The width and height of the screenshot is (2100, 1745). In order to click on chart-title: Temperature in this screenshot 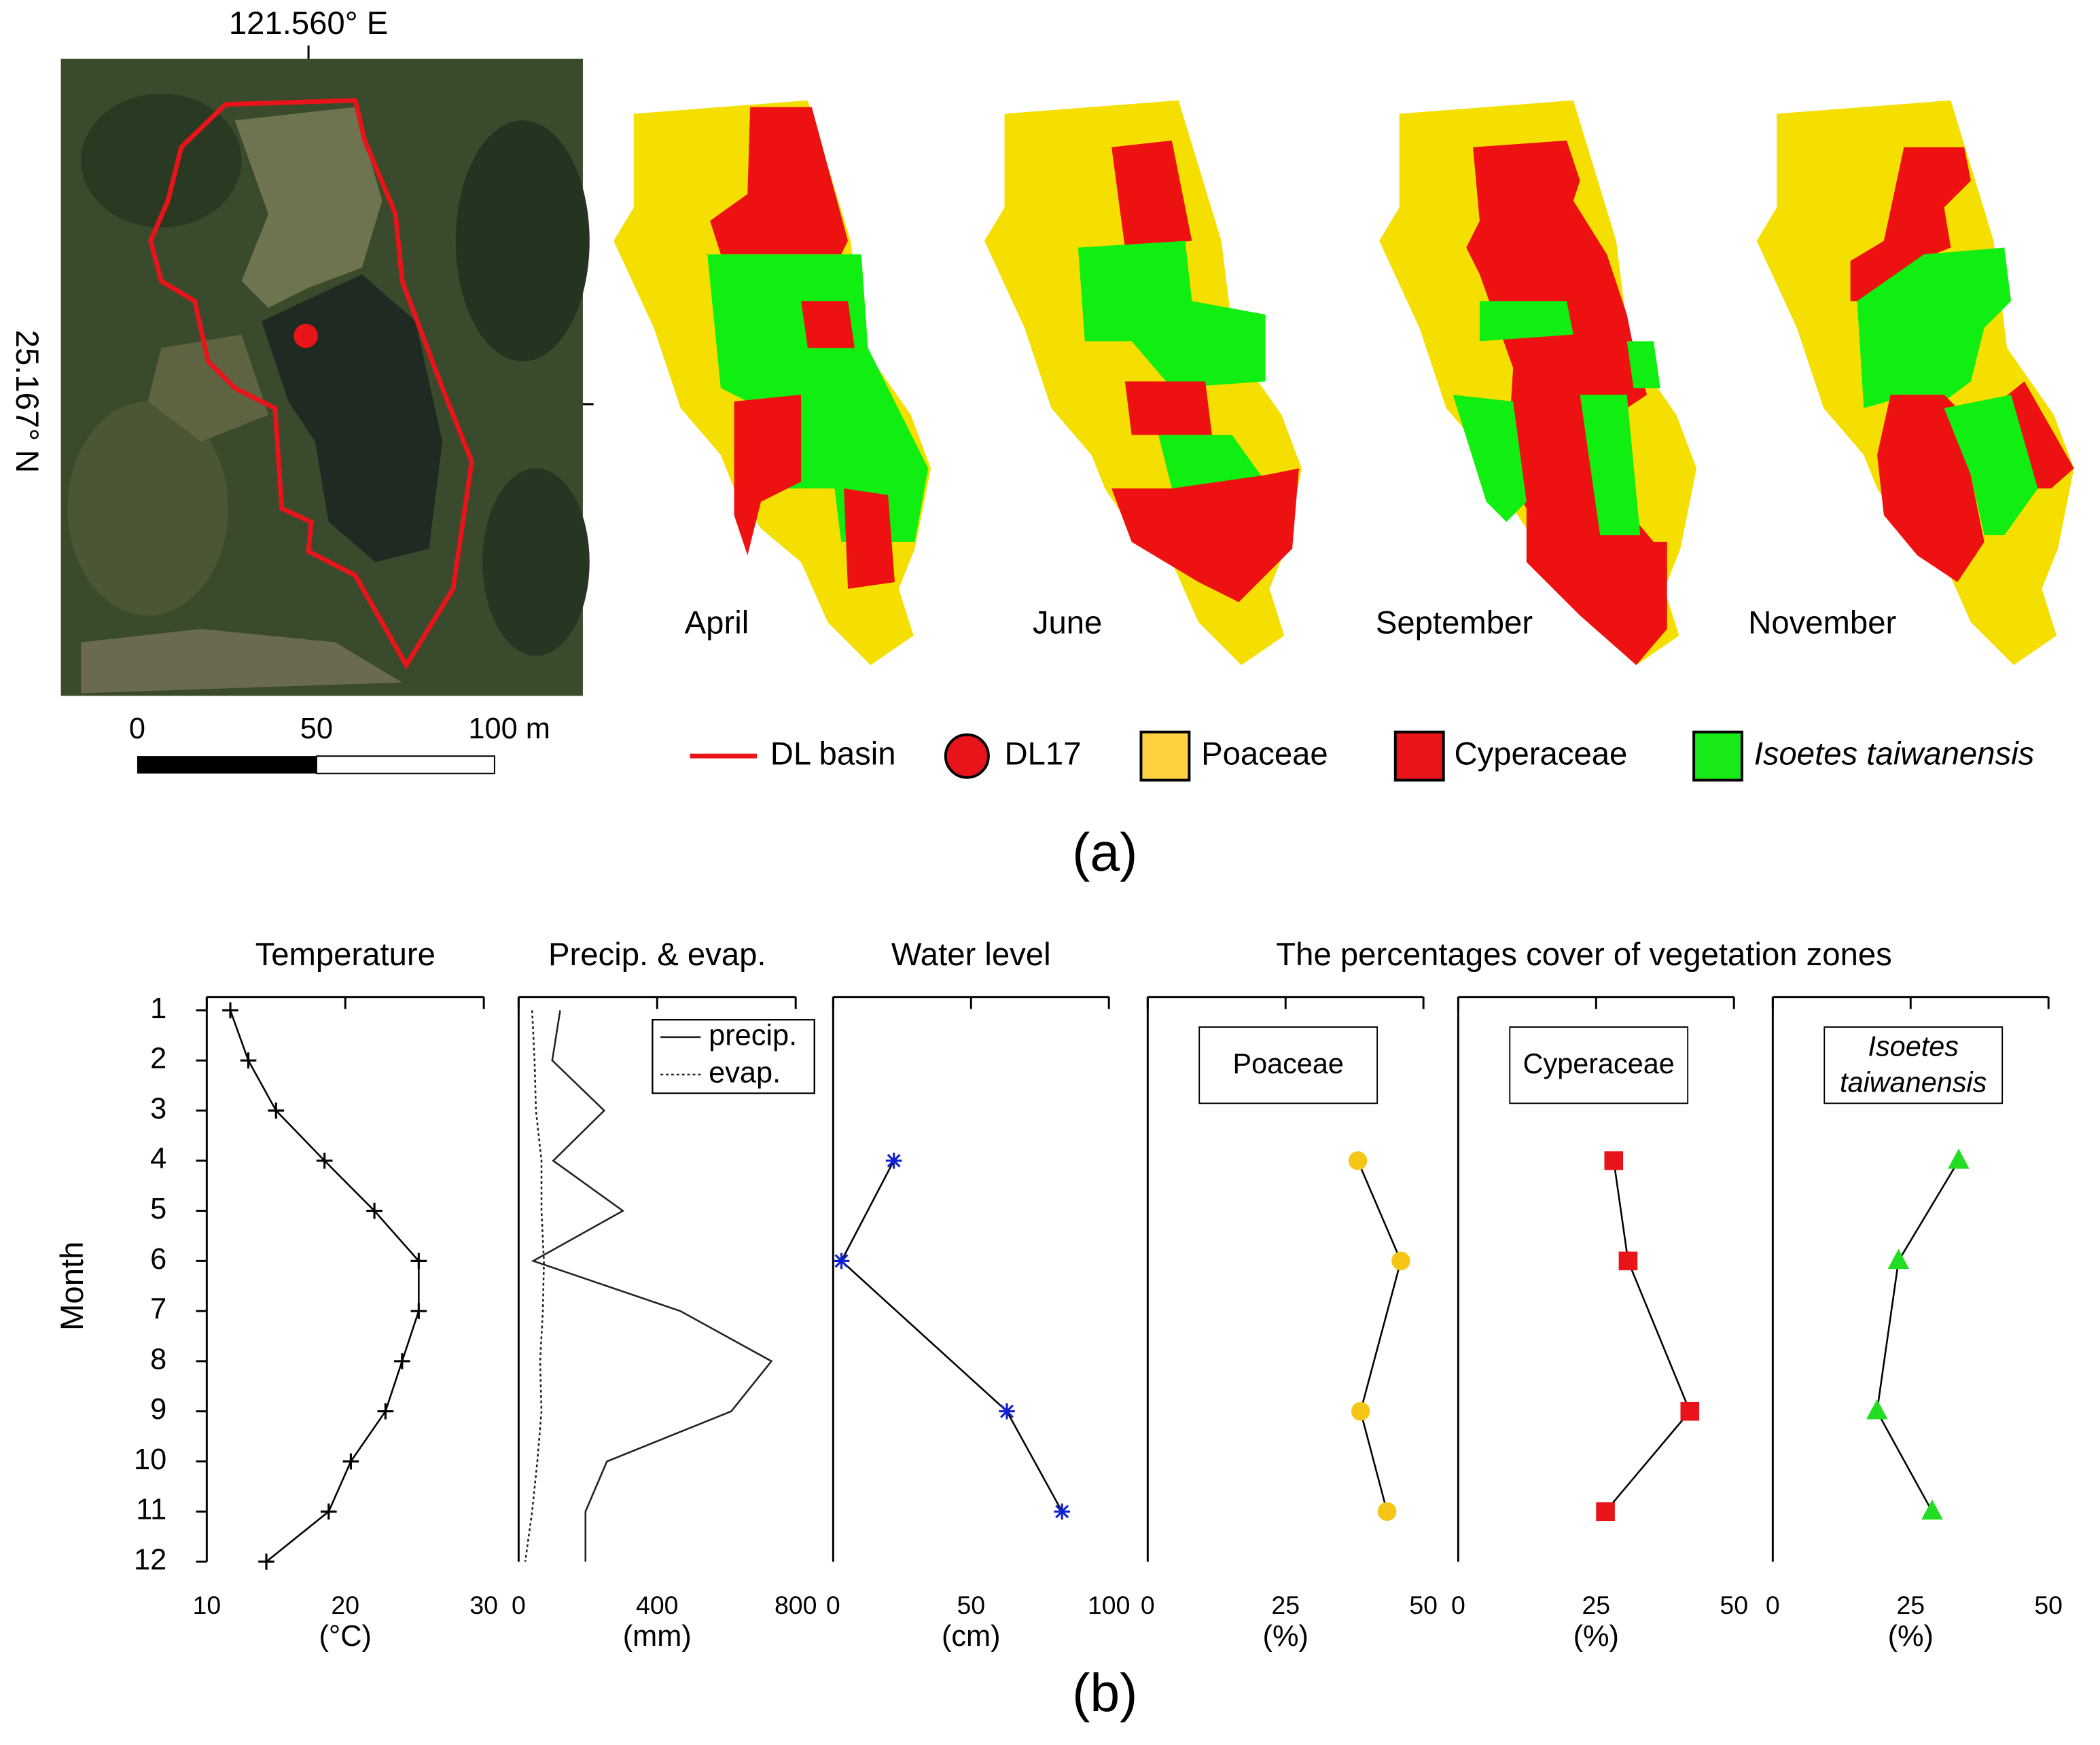, I will do `click(345, 955)`.